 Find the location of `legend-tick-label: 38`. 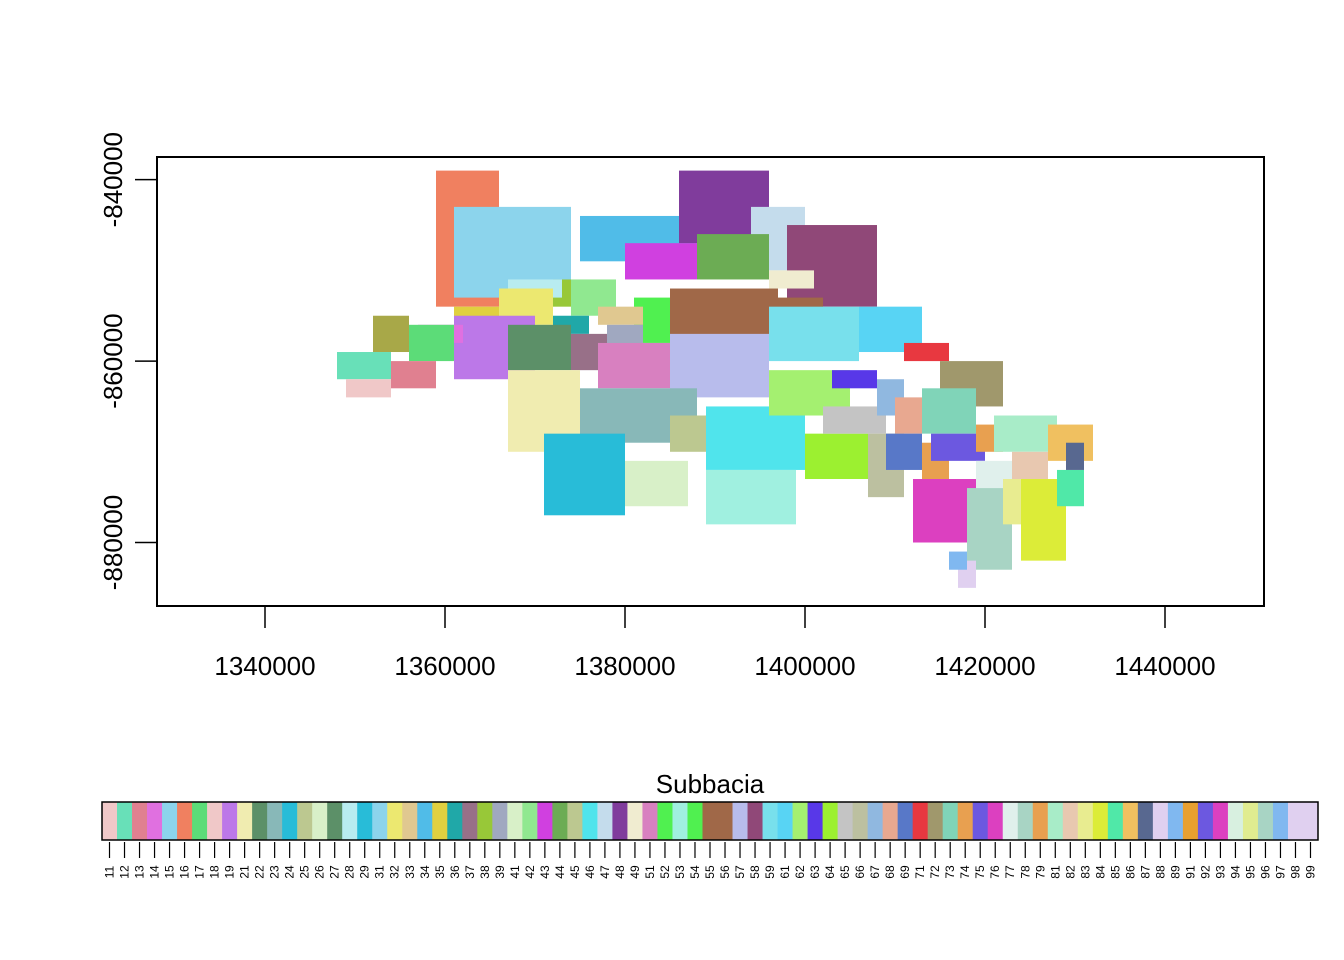

legend-tick-label: 38 is located at coordinates (485, 872).